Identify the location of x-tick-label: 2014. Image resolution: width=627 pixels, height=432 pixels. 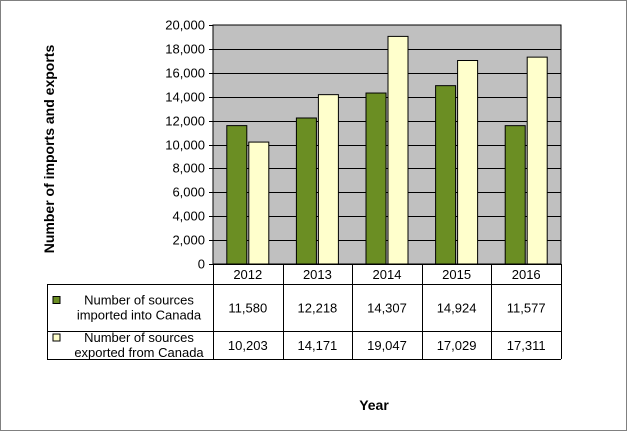
(387, 274).